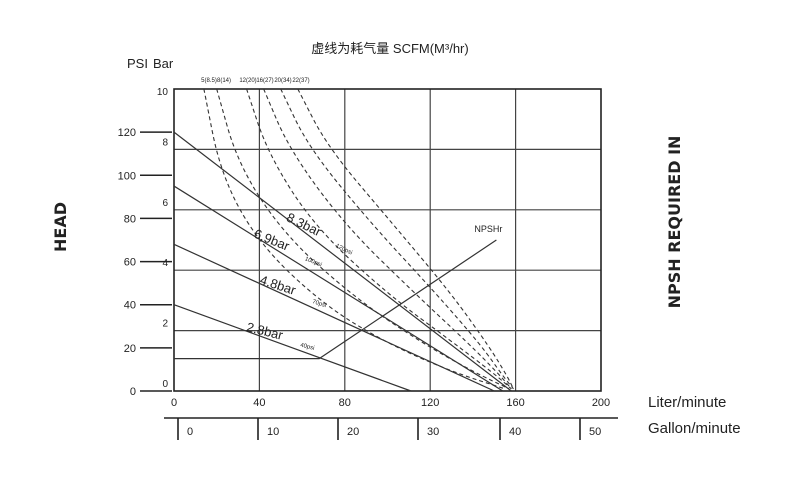  What do you see at coordinates (259, 403) in the screenshot?
I see `x-tick-label: 40` at bounding box center [259, 403].